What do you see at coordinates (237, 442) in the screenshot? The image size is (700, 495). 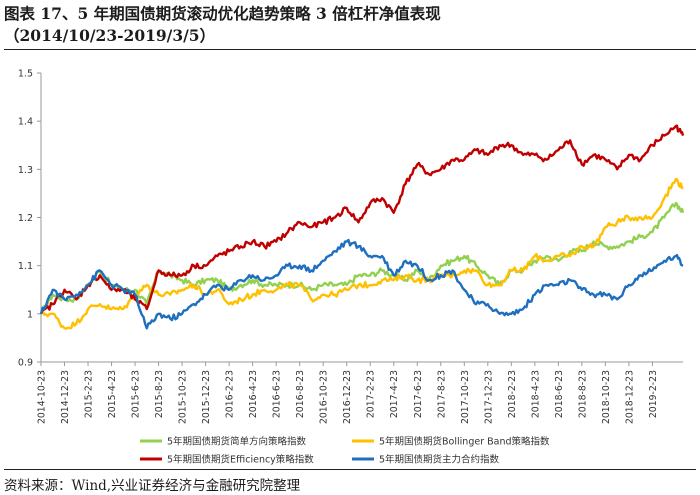 I see `legend-label: 5年期国债期货简单方向策略指数` at bounding box center [237, 442].